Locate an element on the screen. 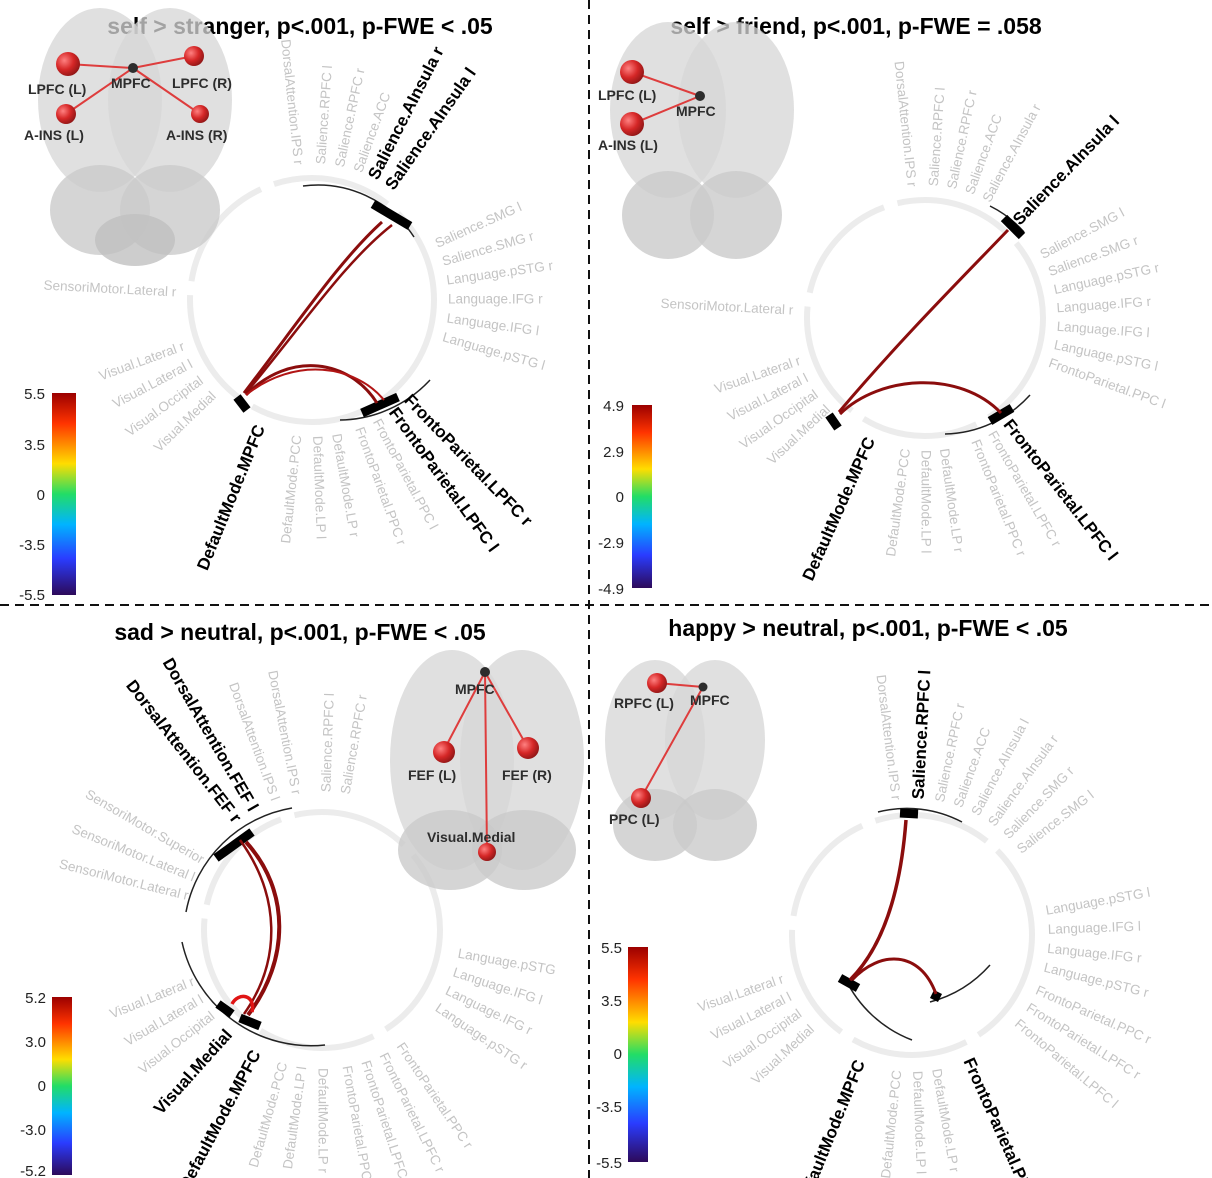 Image resolution: width=1212 pixels, height=1178 pixels. brain-label: RPFC (L) is located at coordinates (644, 703).